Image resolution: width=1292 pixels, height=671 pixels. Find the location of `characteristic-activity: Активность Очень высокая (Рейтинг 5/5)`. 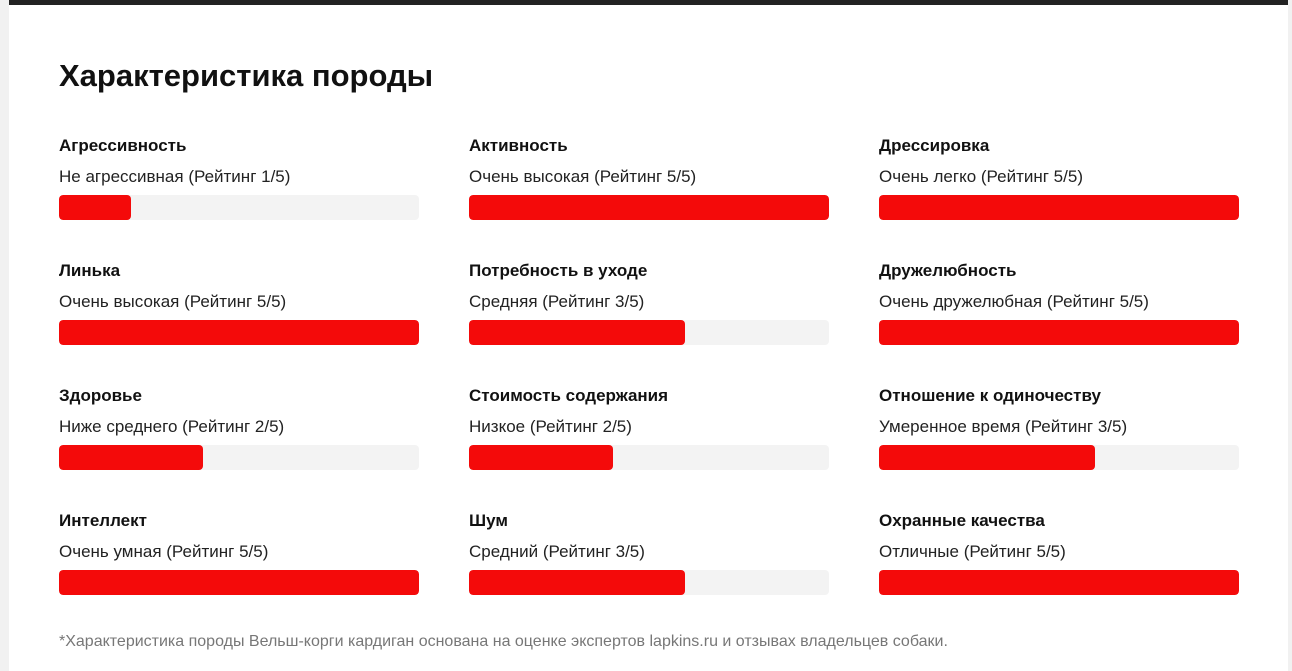

characteristic-activity: Активность Очень высокая (Рейтинг 5/5) is located at coordinates (649, 180).